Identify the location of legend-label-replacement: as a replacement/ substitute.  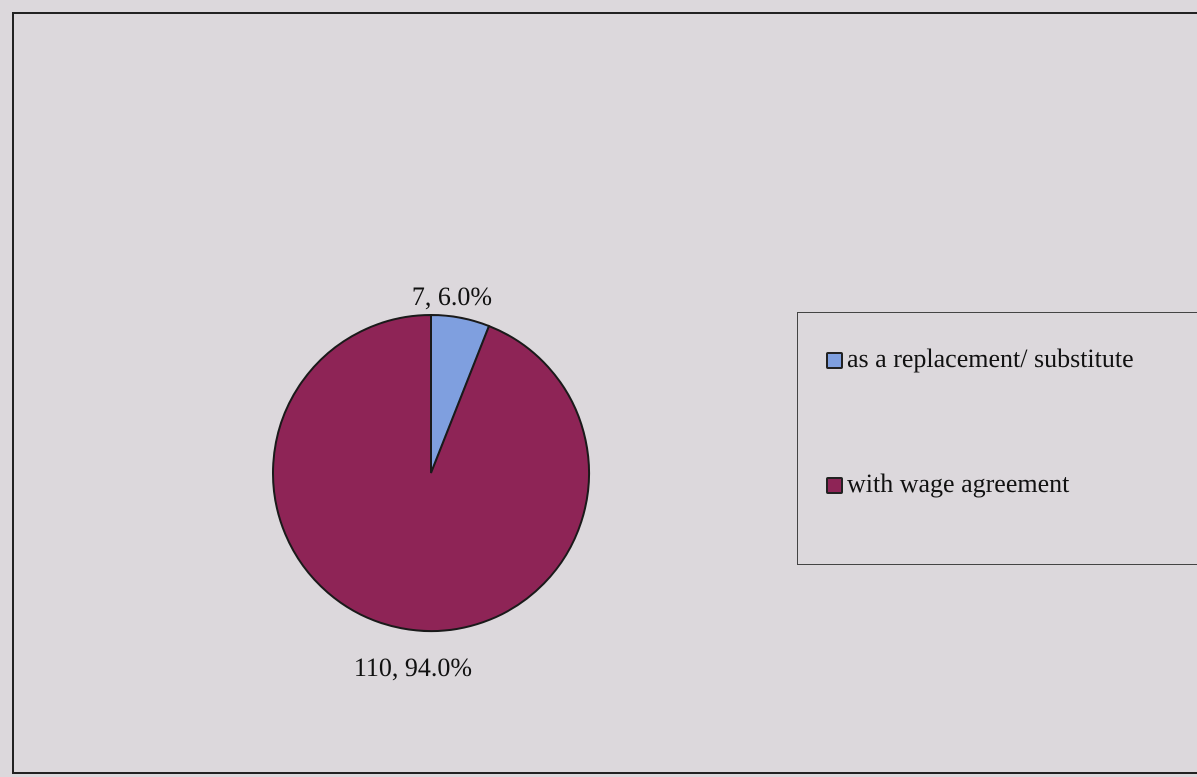
(990, 358).